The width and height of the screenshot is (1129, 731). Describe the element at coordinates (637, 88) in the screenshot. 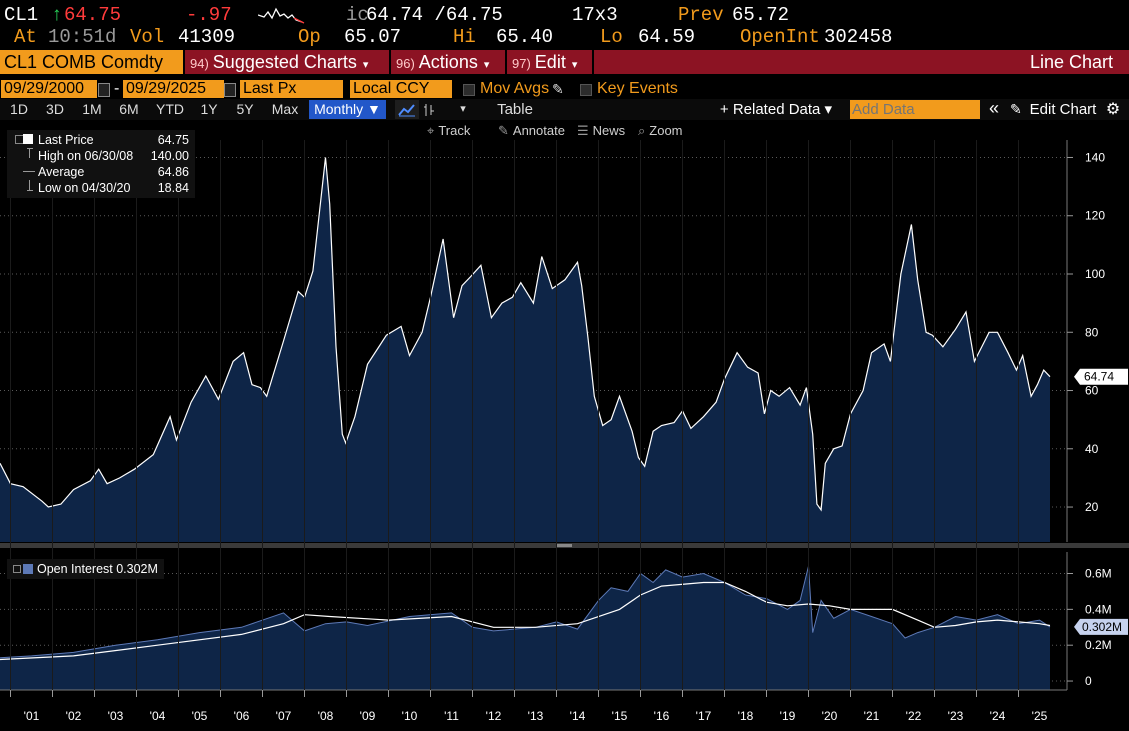

I see `key-events-label: Key Events` at that location.